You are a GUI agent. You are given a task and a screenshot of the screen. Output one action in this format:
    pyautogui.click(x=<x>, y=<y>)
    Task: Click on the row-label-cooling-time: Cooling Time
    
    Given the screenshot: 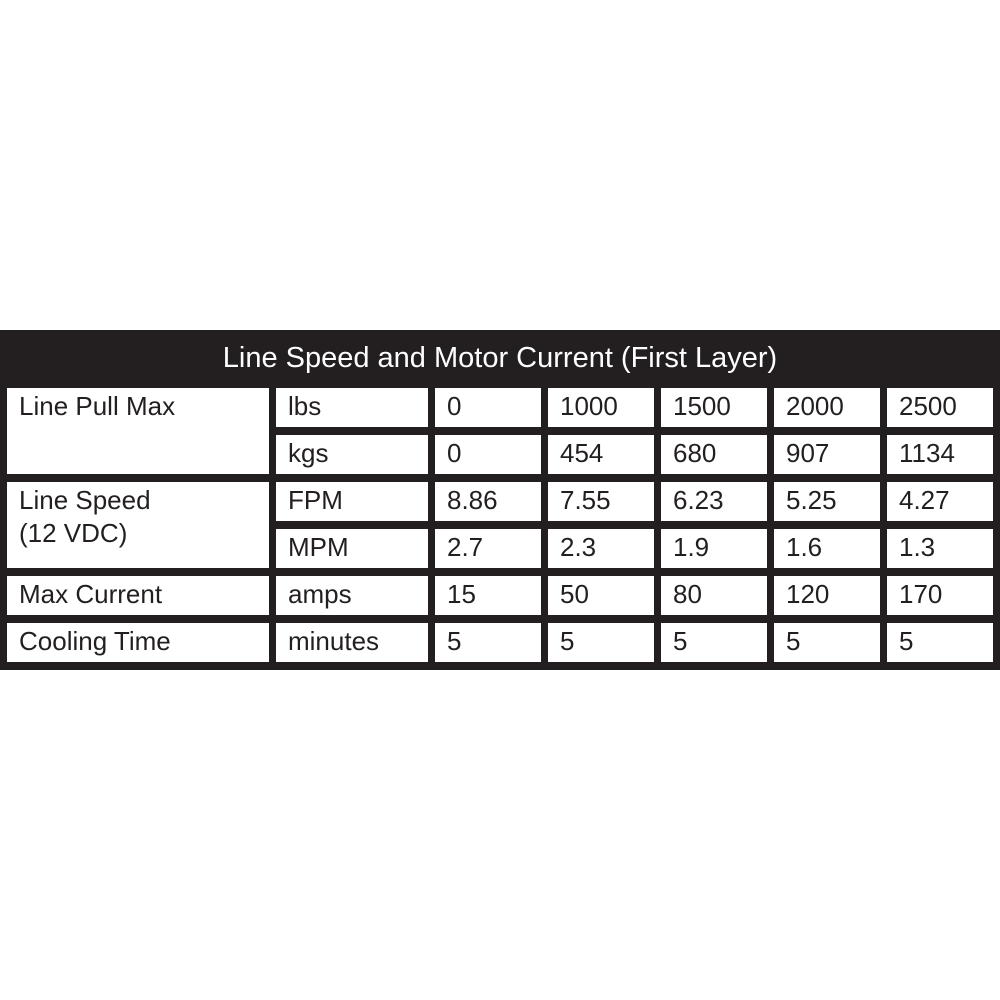 What is the action you would take?
    pyautogui.click(x=138, y=642)
    